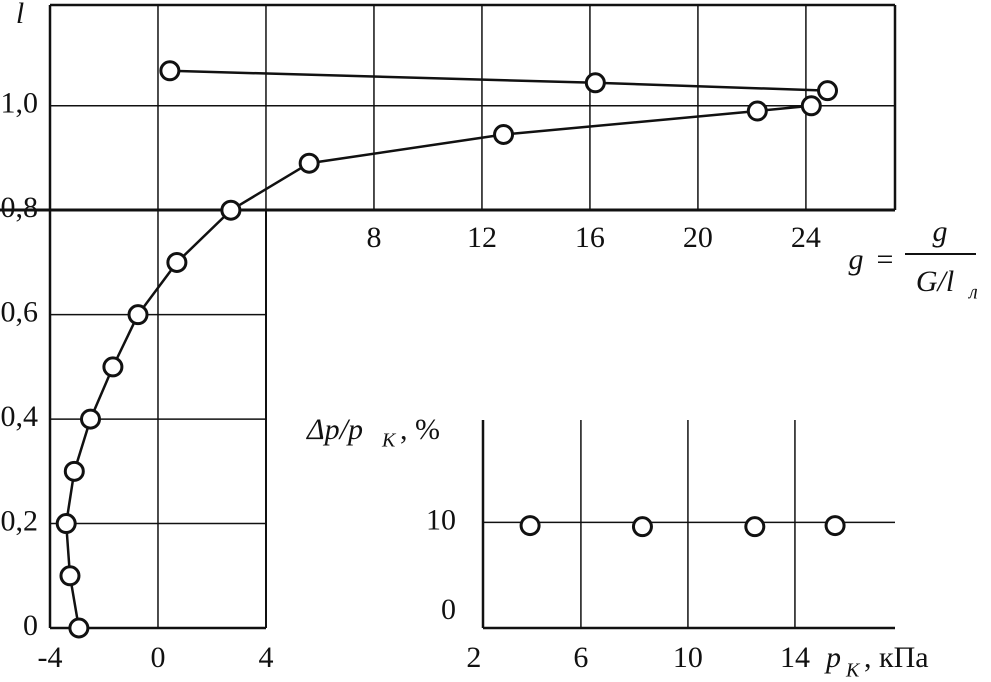 The image size is (991, 682). What do you see at coordinates (856, 259) in the screenshot?
I see `label-lhs: g` at bounding box center [856, 259].